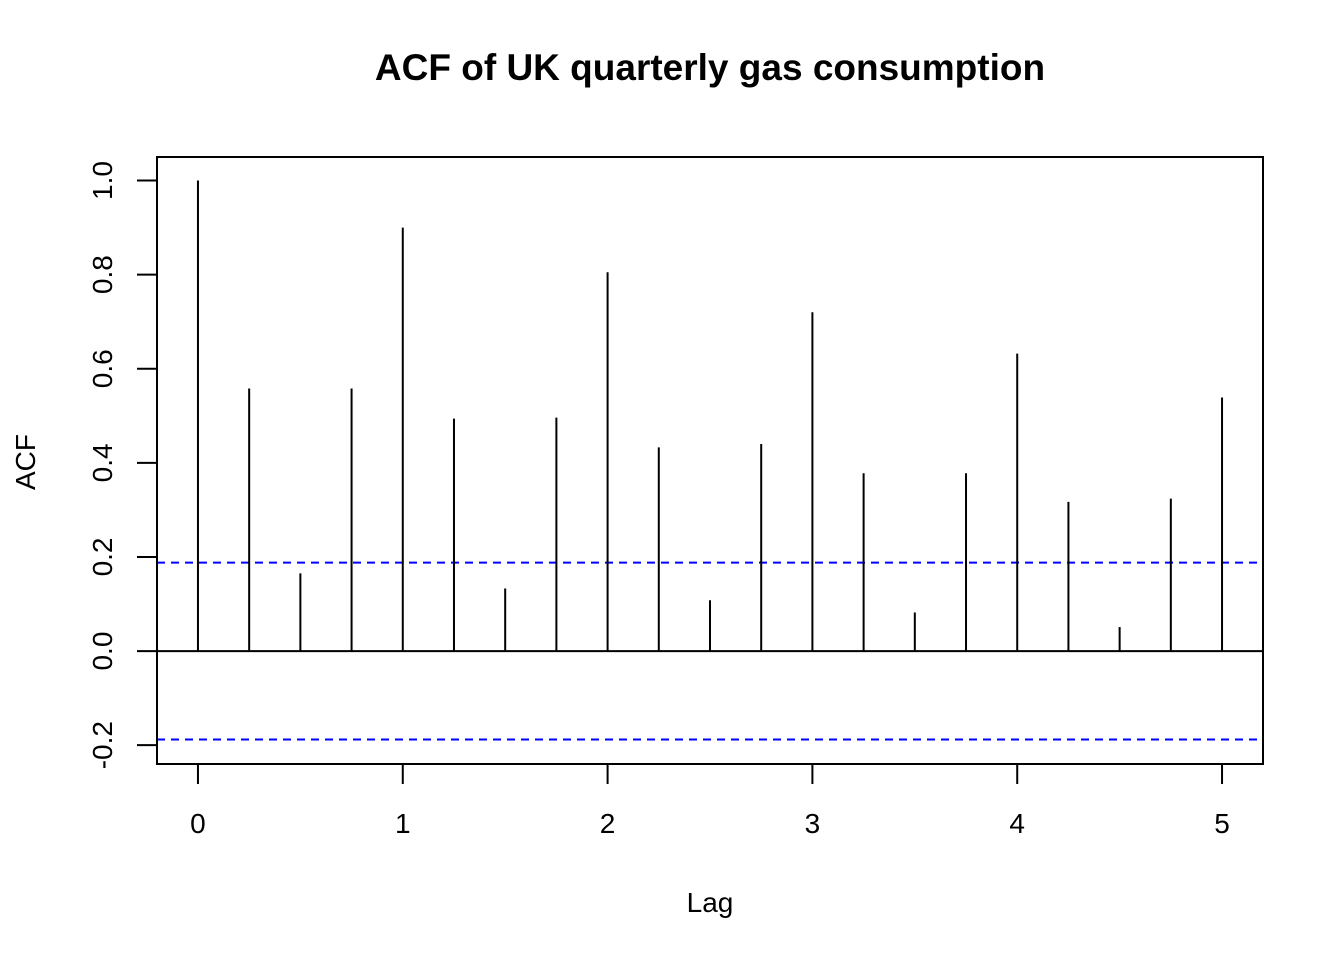 The height and width of the screenshot is (965, 1344). I want to click on y-tick-label: 0.8, so click(102, 274).